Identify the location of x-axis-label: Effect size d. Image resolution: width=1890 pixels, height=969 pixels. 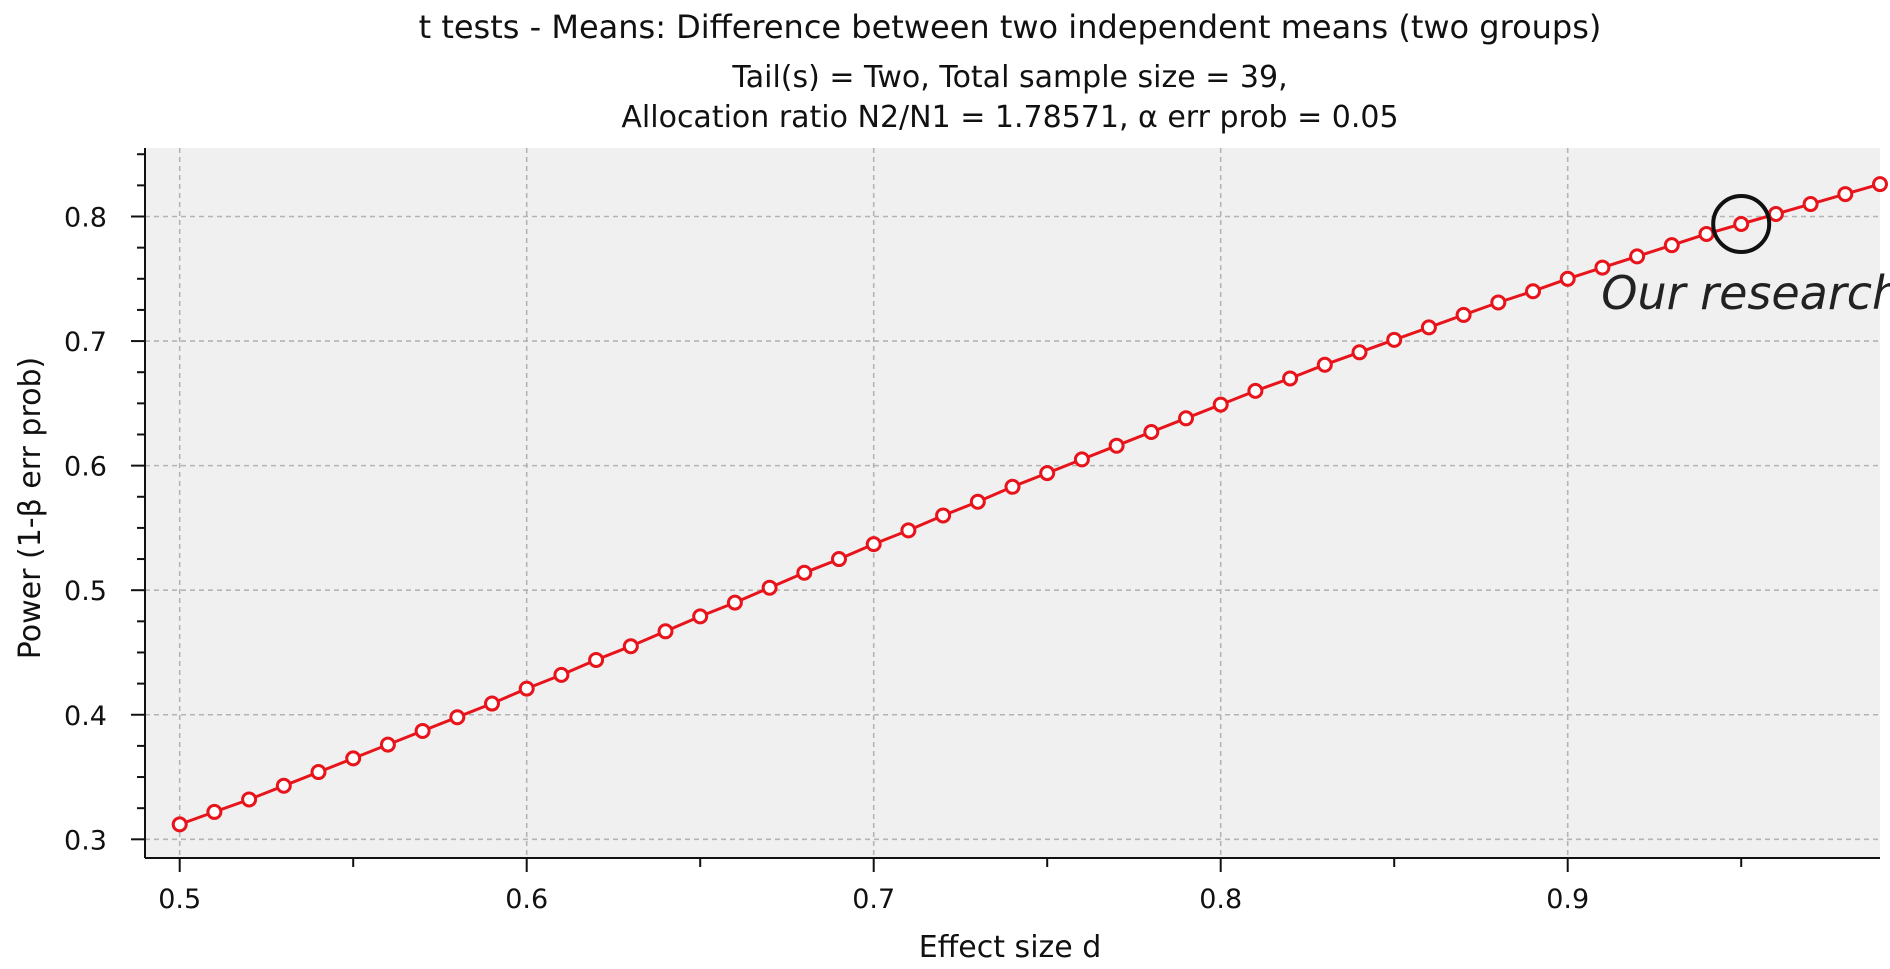
(1010, 947).